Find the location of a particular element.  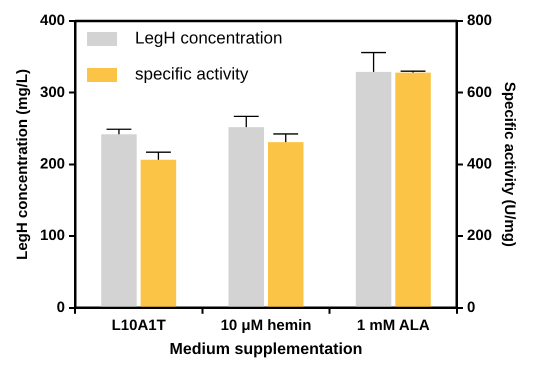

legend-label: LegH concentration is located at coordinates (208, 38).